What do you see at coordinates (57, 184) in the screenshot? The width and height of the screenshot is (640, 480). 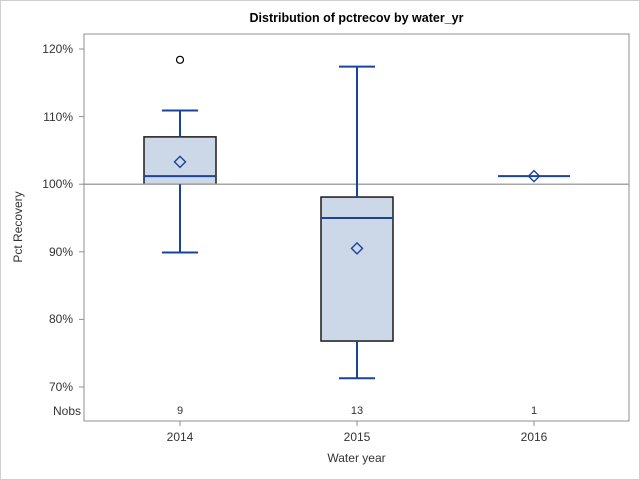 I see `y-tick-label: 100%` at bounding box center [57, 184].